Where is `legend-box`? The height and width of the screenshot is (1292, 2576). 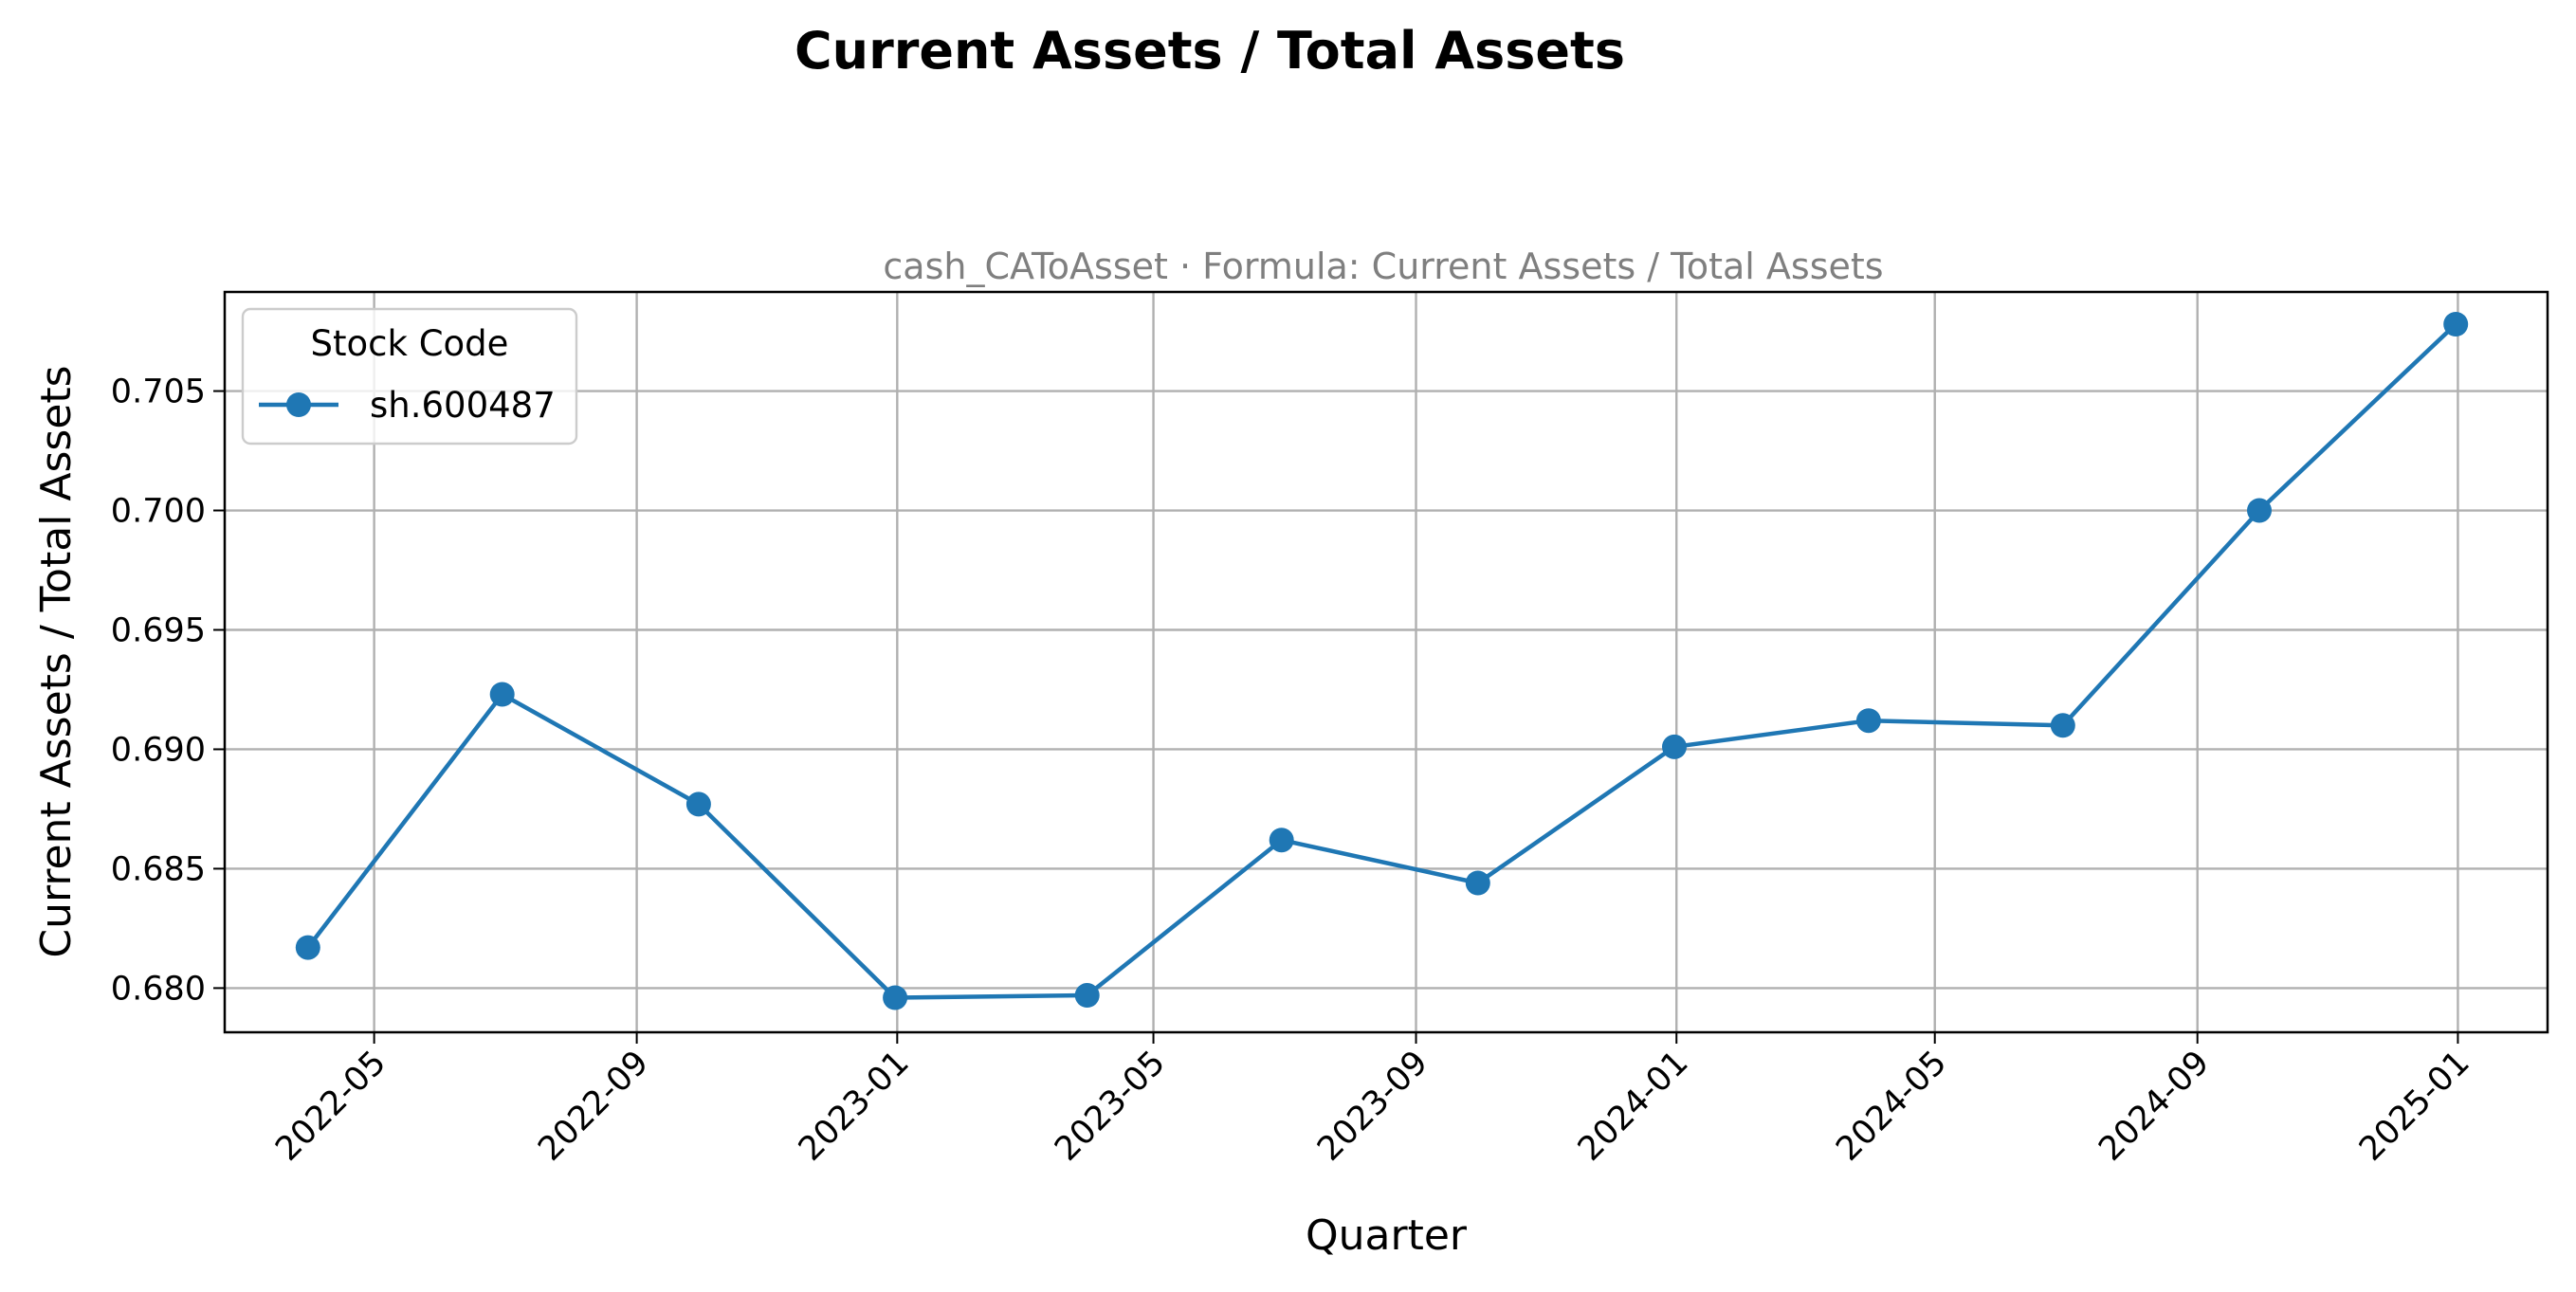
legend-box is located at coordinates (409, 376).